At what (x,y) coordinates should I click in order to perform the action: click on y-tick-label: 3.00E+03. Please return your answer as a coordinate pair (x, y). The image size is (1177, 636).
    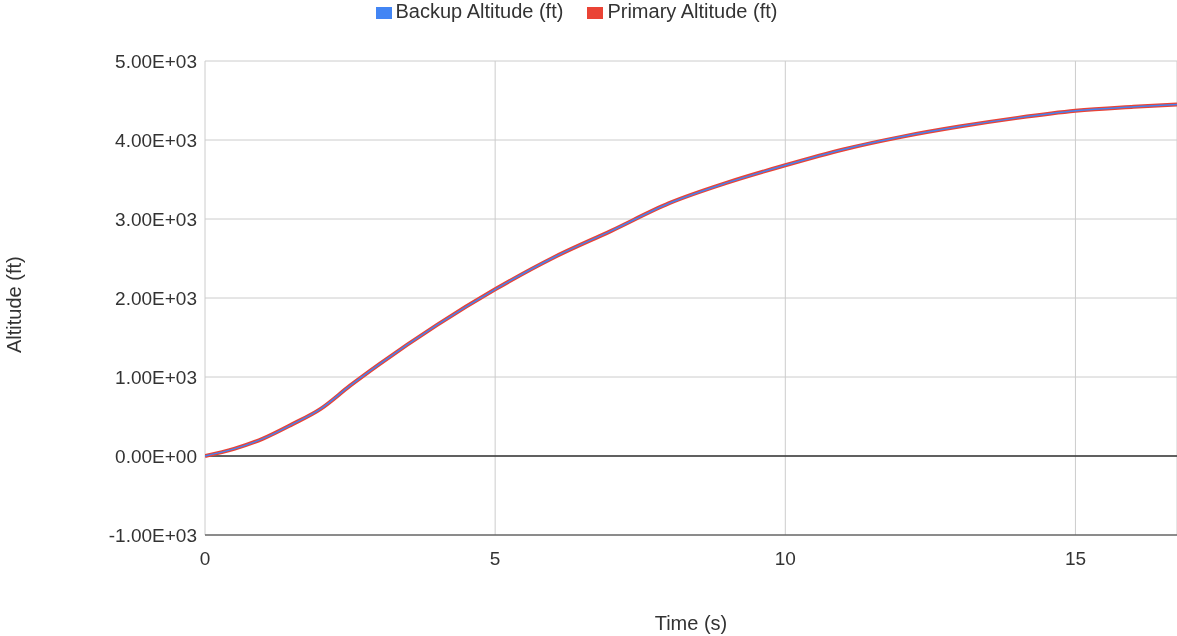
    Looking at the image, I should click on (156, 219).